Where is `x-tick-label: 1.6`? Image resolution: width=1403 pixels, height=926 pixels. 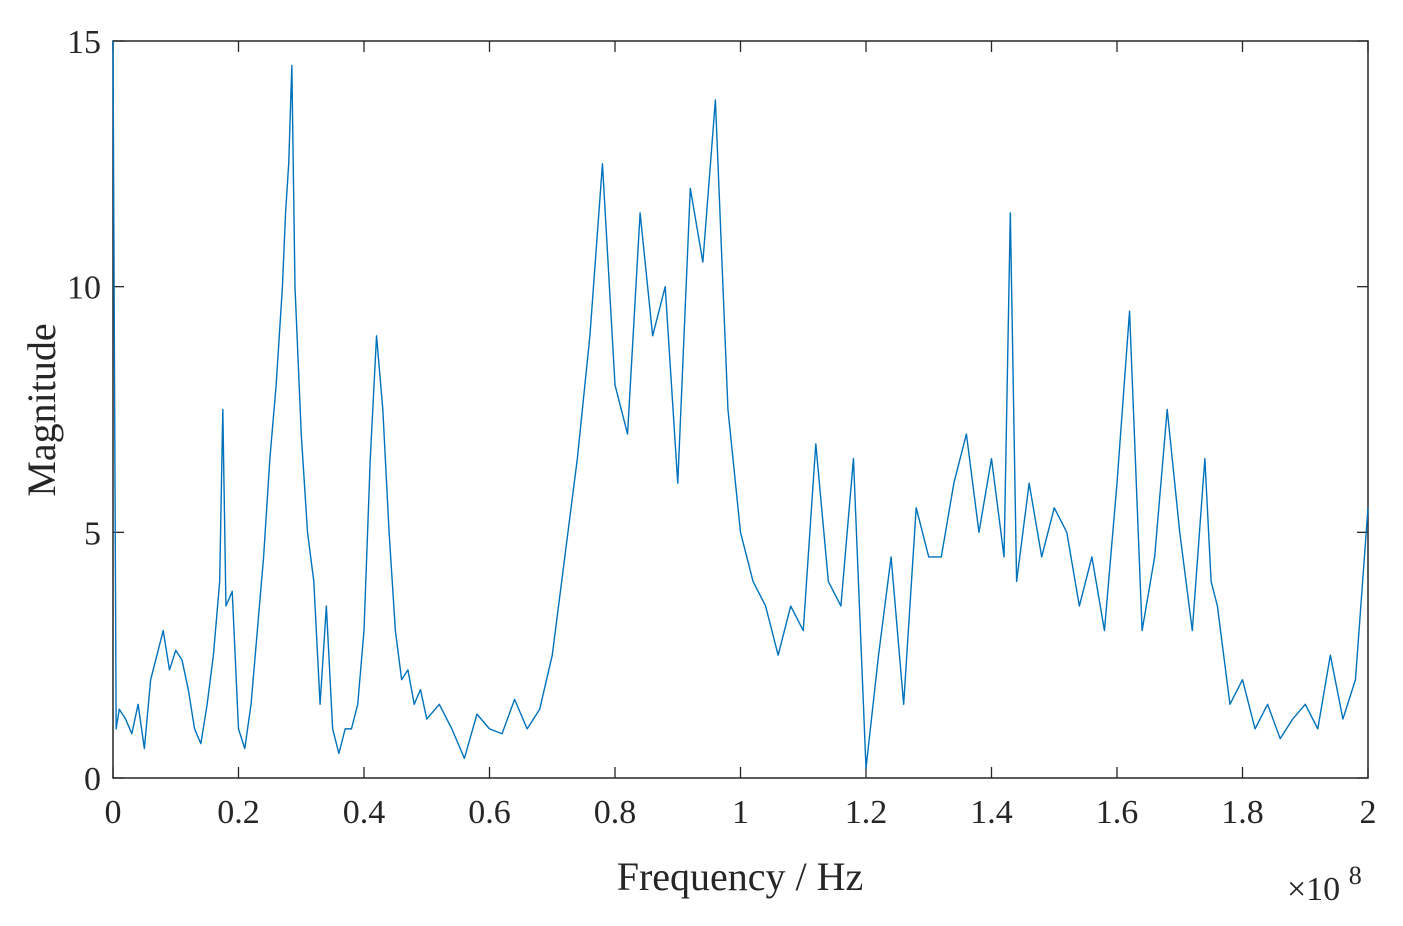 x-tick-label: 1.6 is located at coordinates (1117, 812).